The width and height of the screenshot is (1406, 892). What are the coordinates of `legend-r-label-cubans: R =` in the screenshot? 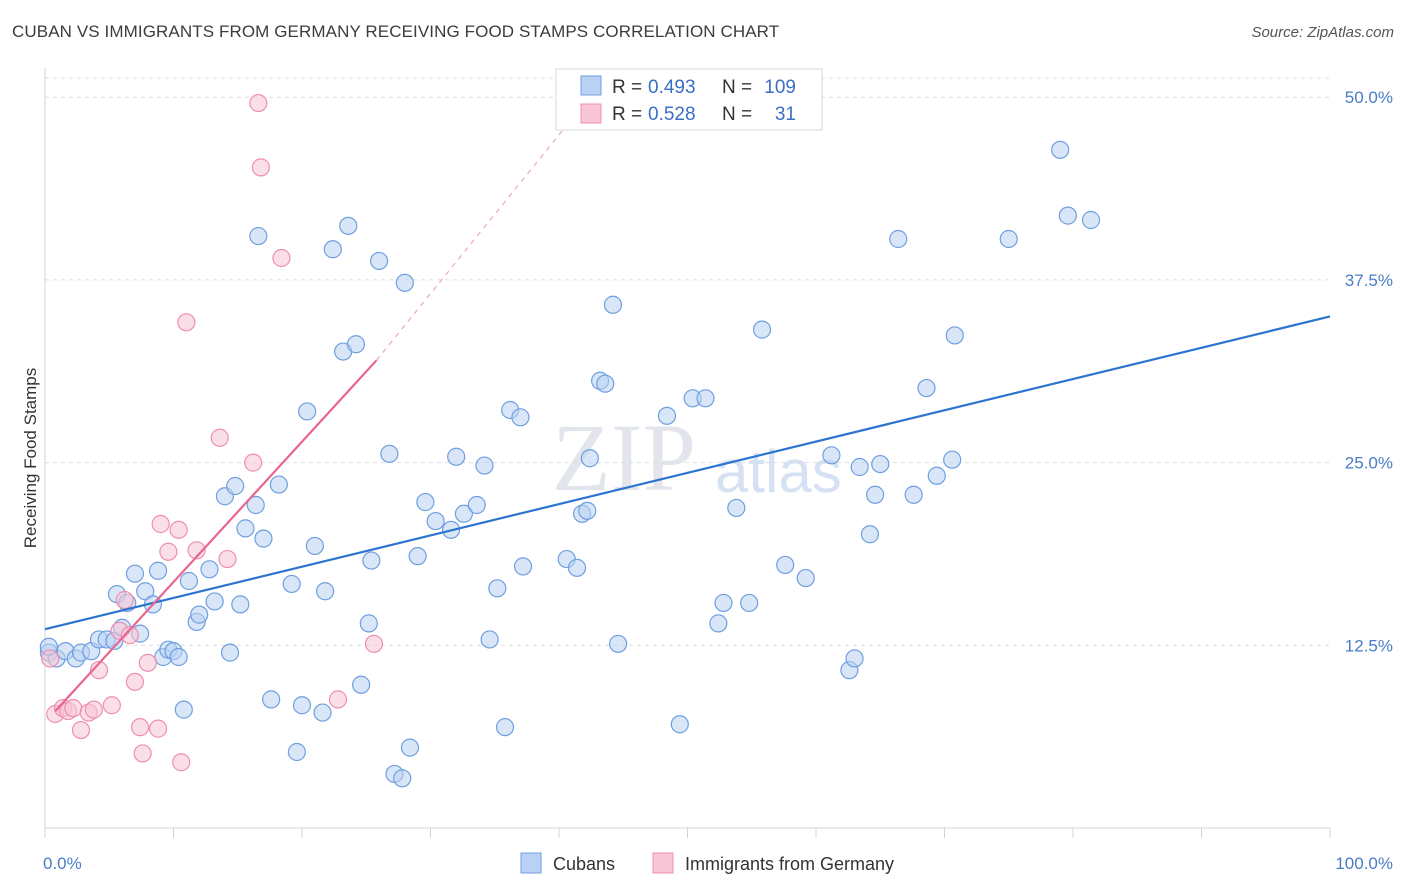 It's located at (627, 87).